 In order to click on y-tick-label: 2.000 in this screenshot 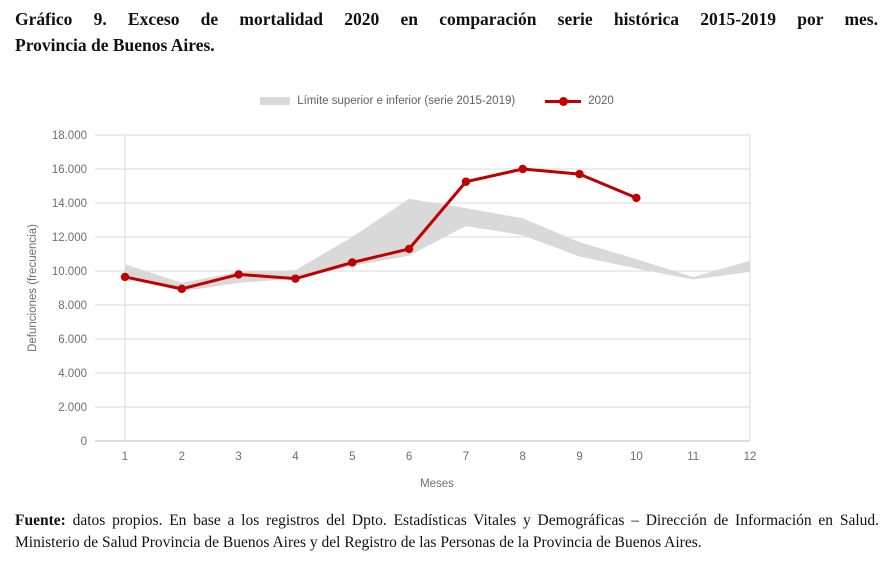, I will do `click(72, 408)`.